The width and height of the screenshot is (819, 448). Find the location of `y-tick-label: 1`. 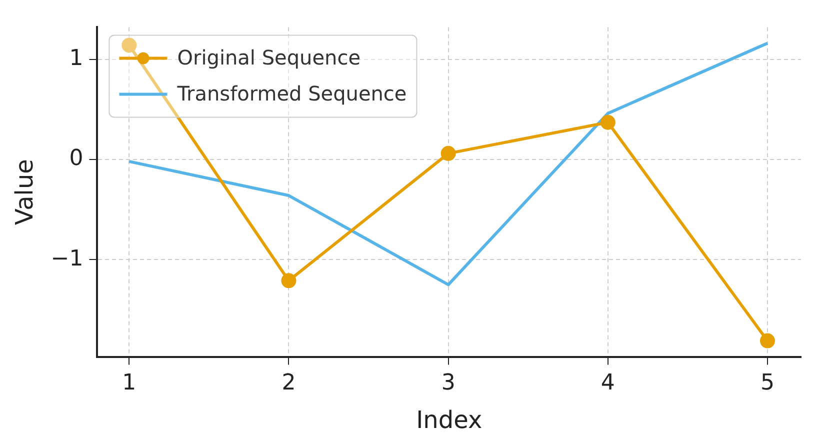

y-tick-label: 1 is located at coordinates (76, 58).